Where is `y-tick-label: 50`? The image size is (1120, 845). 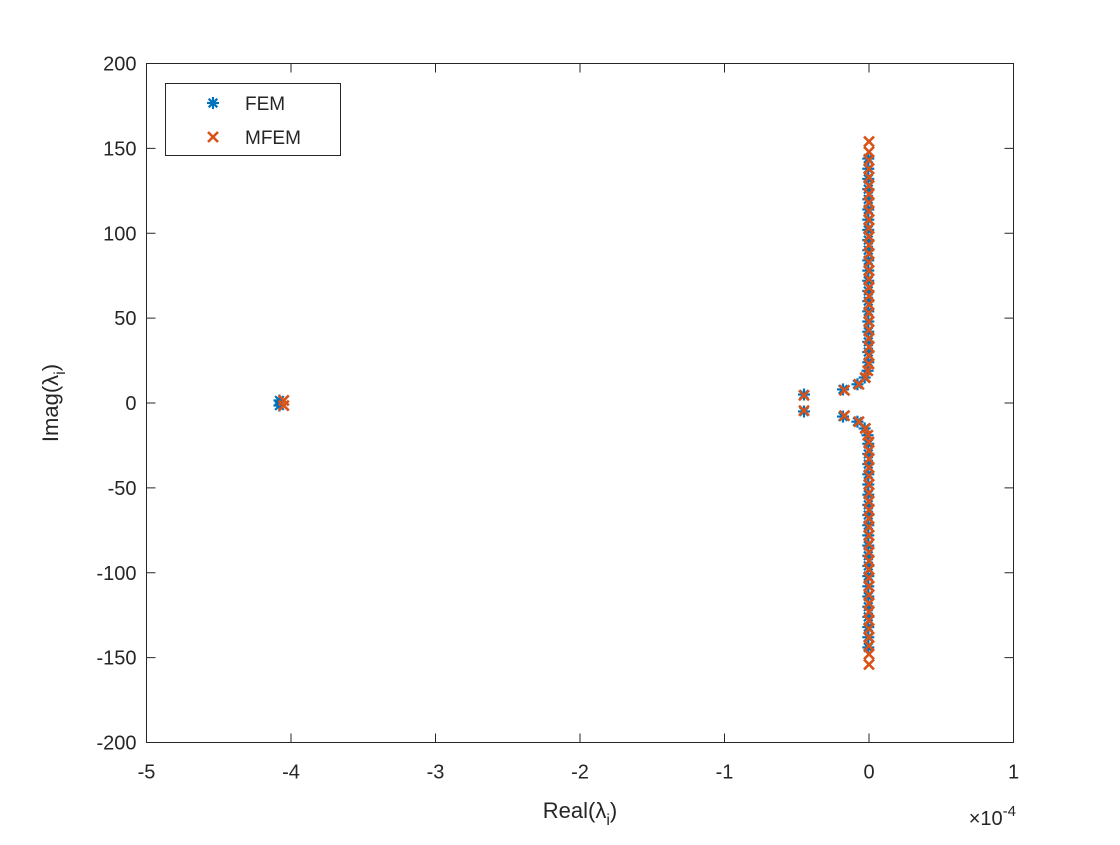
y-tick-label: 50 is located at coordinates (125, 319).